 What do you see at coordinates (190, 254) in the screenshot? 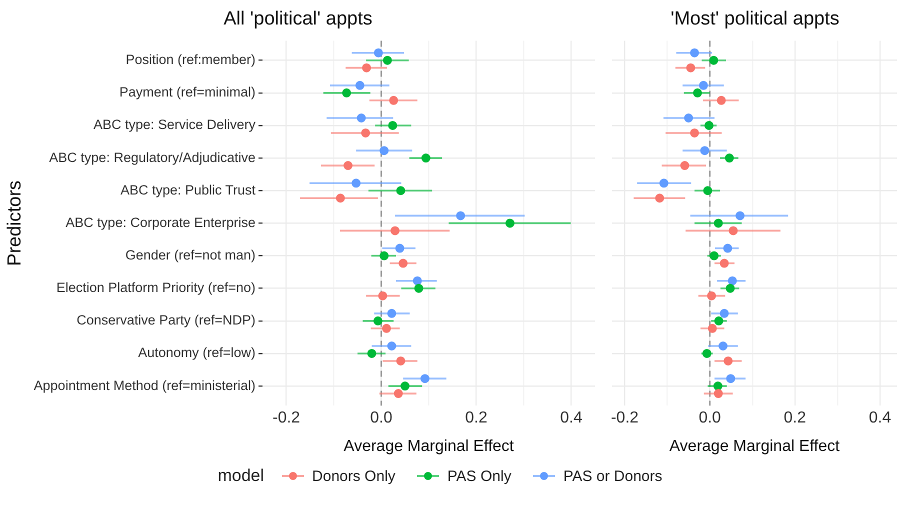
I see `y-tick-label: Gender (ref=not man)` at bounding box center [190, 254].